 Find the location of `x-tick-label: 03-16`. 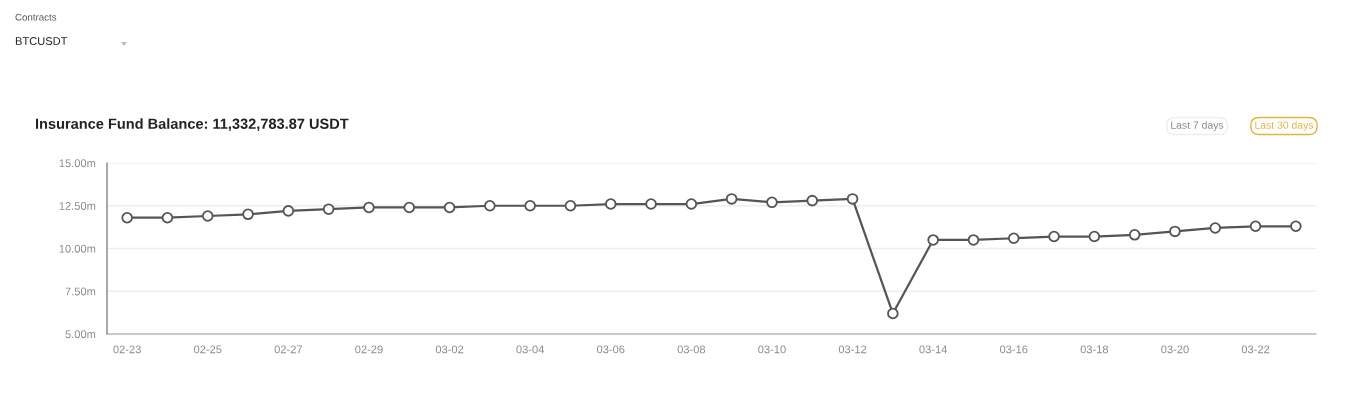

x-tick-label: 03-16 is located at coordinates (1013, 349).